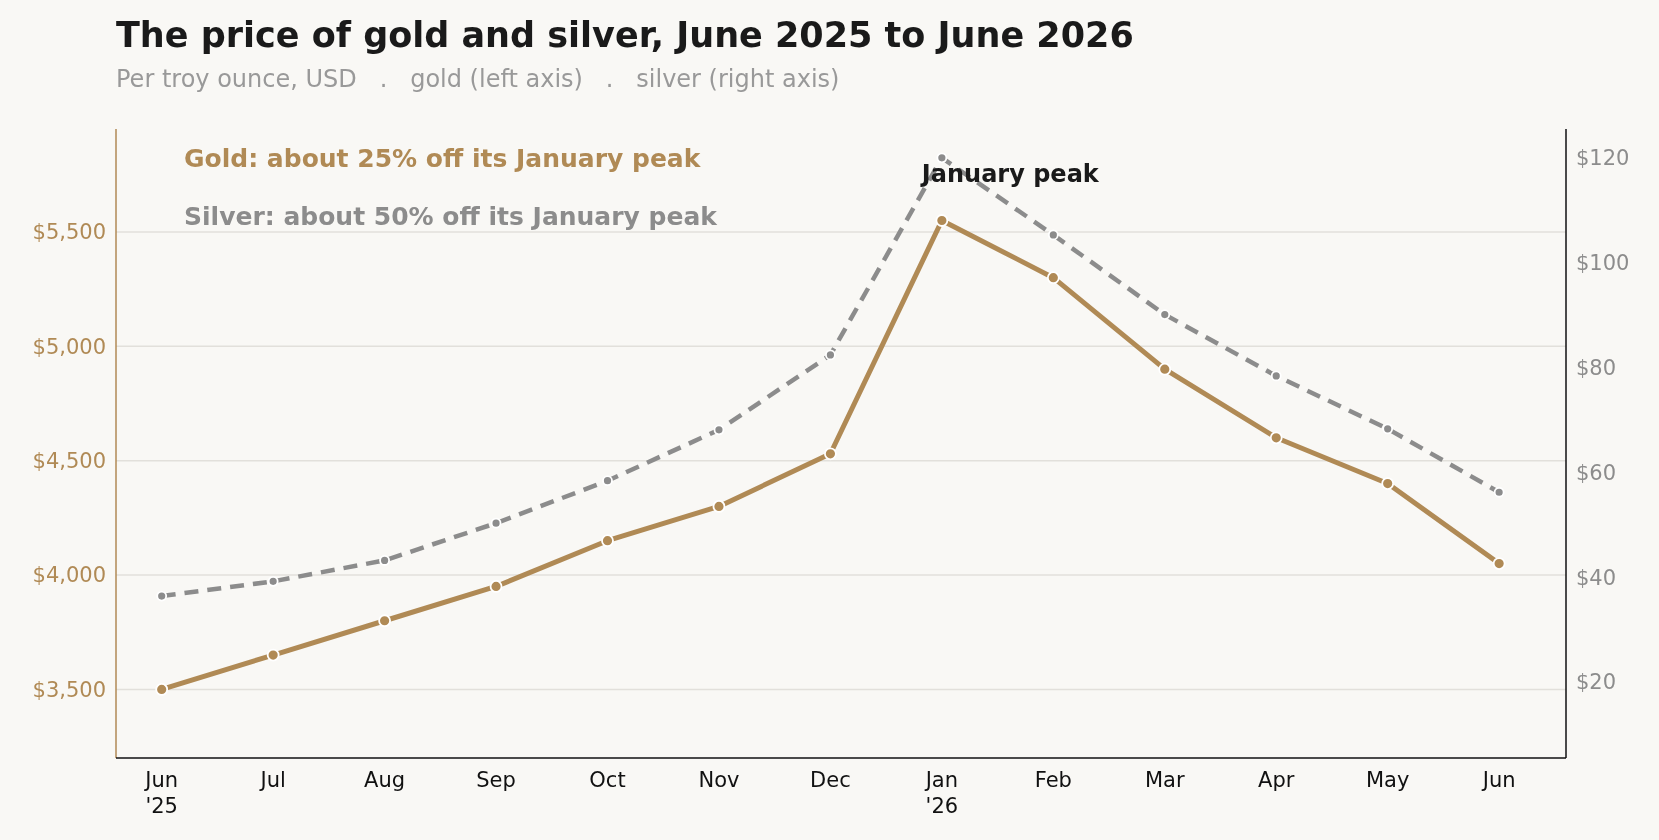  Describe the element at coordinates (69, 689) in the screenshot. I see `y-tick-label: $3,500` at that location.